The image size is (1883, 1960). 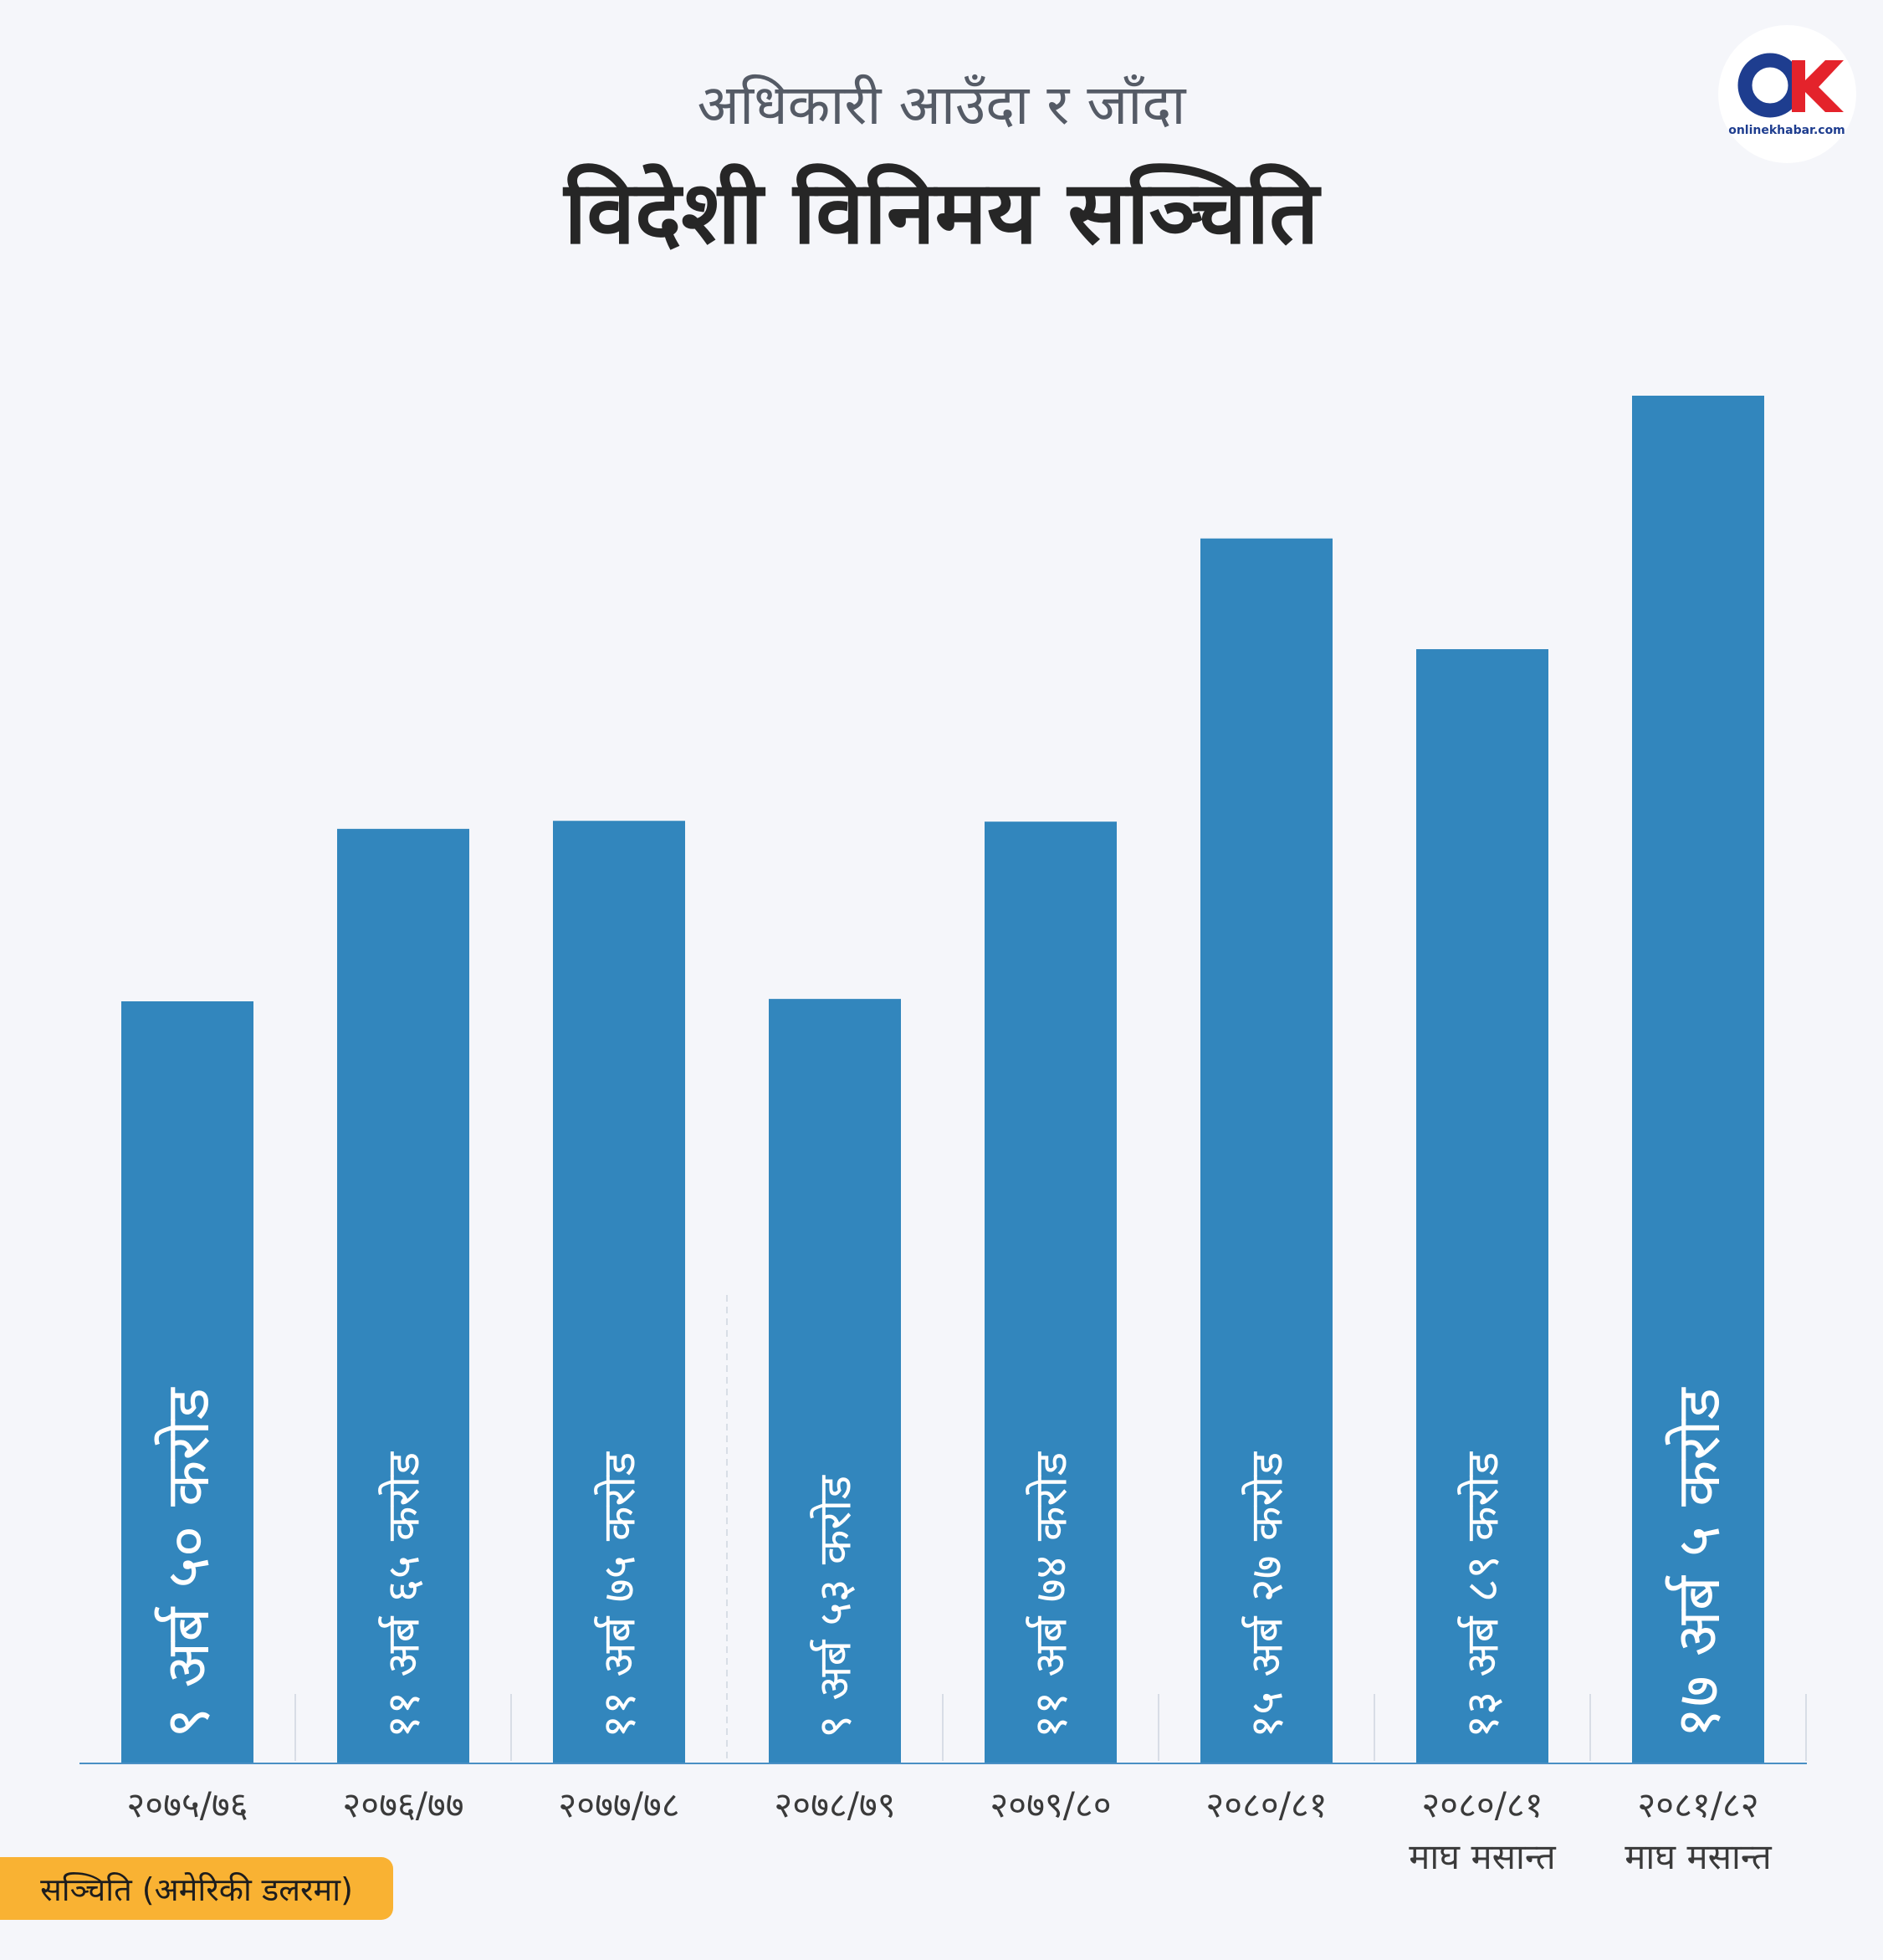 I want to click on x-tick-label-8: २०८१/८२, so click(x=1697, y=1805).